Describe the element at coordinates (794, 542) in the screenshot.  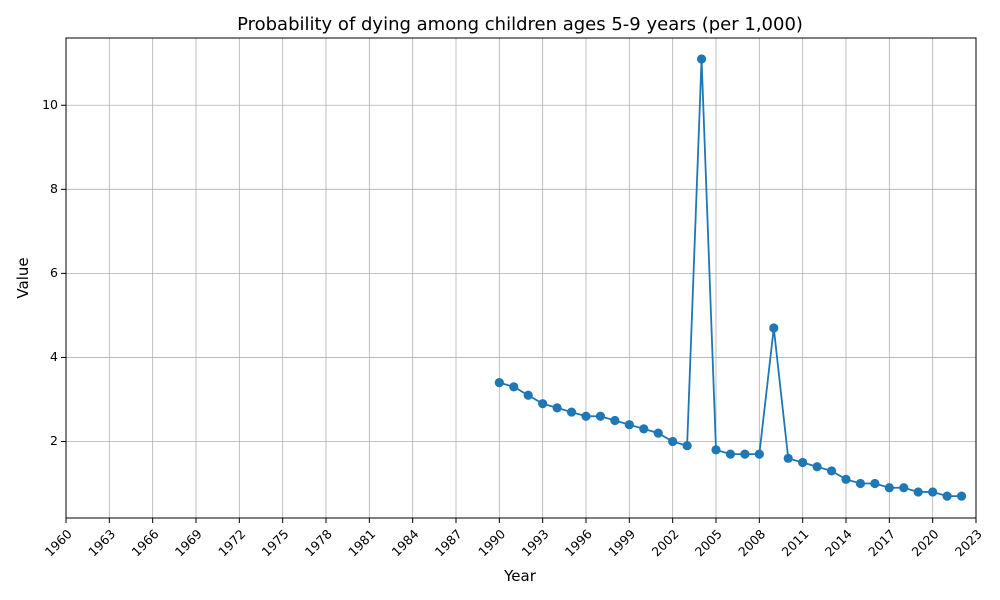
I see `x-tick-label: 2011` at that location.